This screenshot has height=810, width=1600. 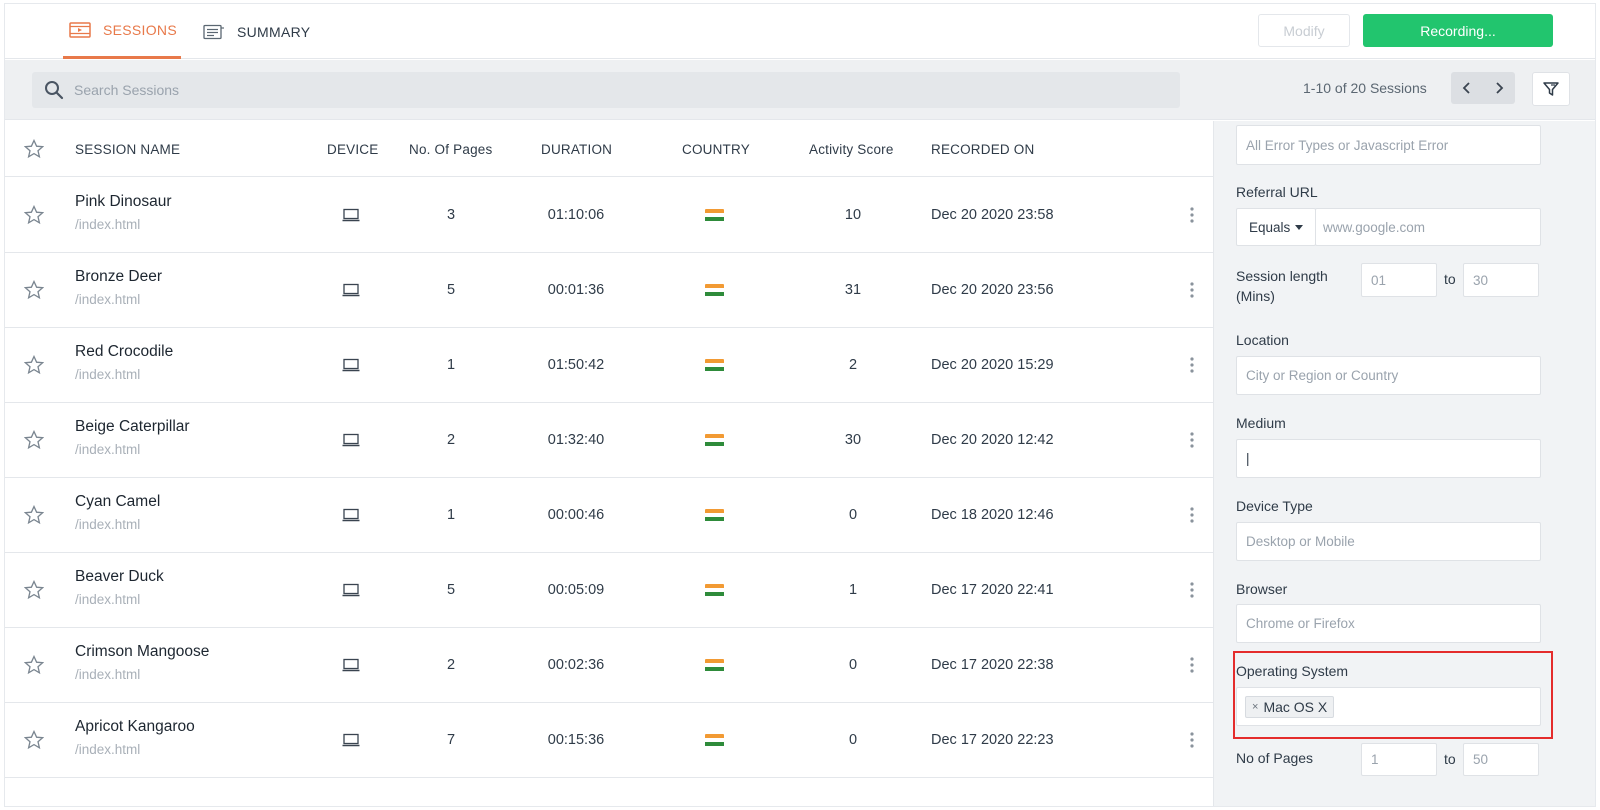 What do you see at coordinates (1304, 30) in the screenshot?
I see `modify-button: Modify` at bounding box center [1304, 30].